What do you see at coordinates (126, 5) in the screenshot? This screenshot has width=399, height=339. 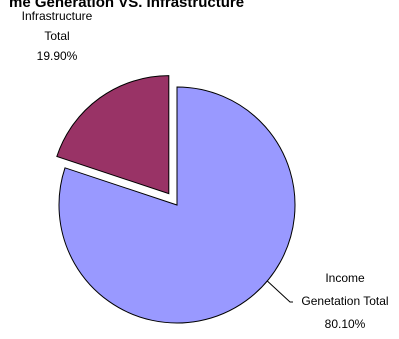 I see `chart-title: me Generation VS. Infrastructure` at bounding box center [126, 5].